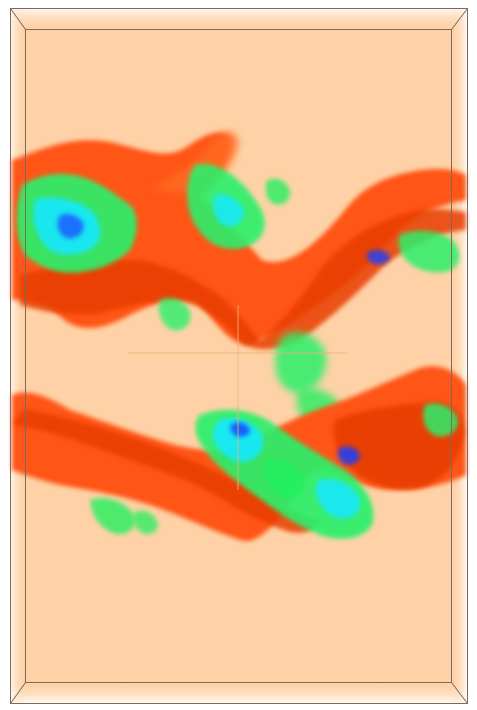 The image size is (477, 710). Describe the element at coordinates (459, 19) in the screenshot. I see `bounding-box-edge-tr` at that location.